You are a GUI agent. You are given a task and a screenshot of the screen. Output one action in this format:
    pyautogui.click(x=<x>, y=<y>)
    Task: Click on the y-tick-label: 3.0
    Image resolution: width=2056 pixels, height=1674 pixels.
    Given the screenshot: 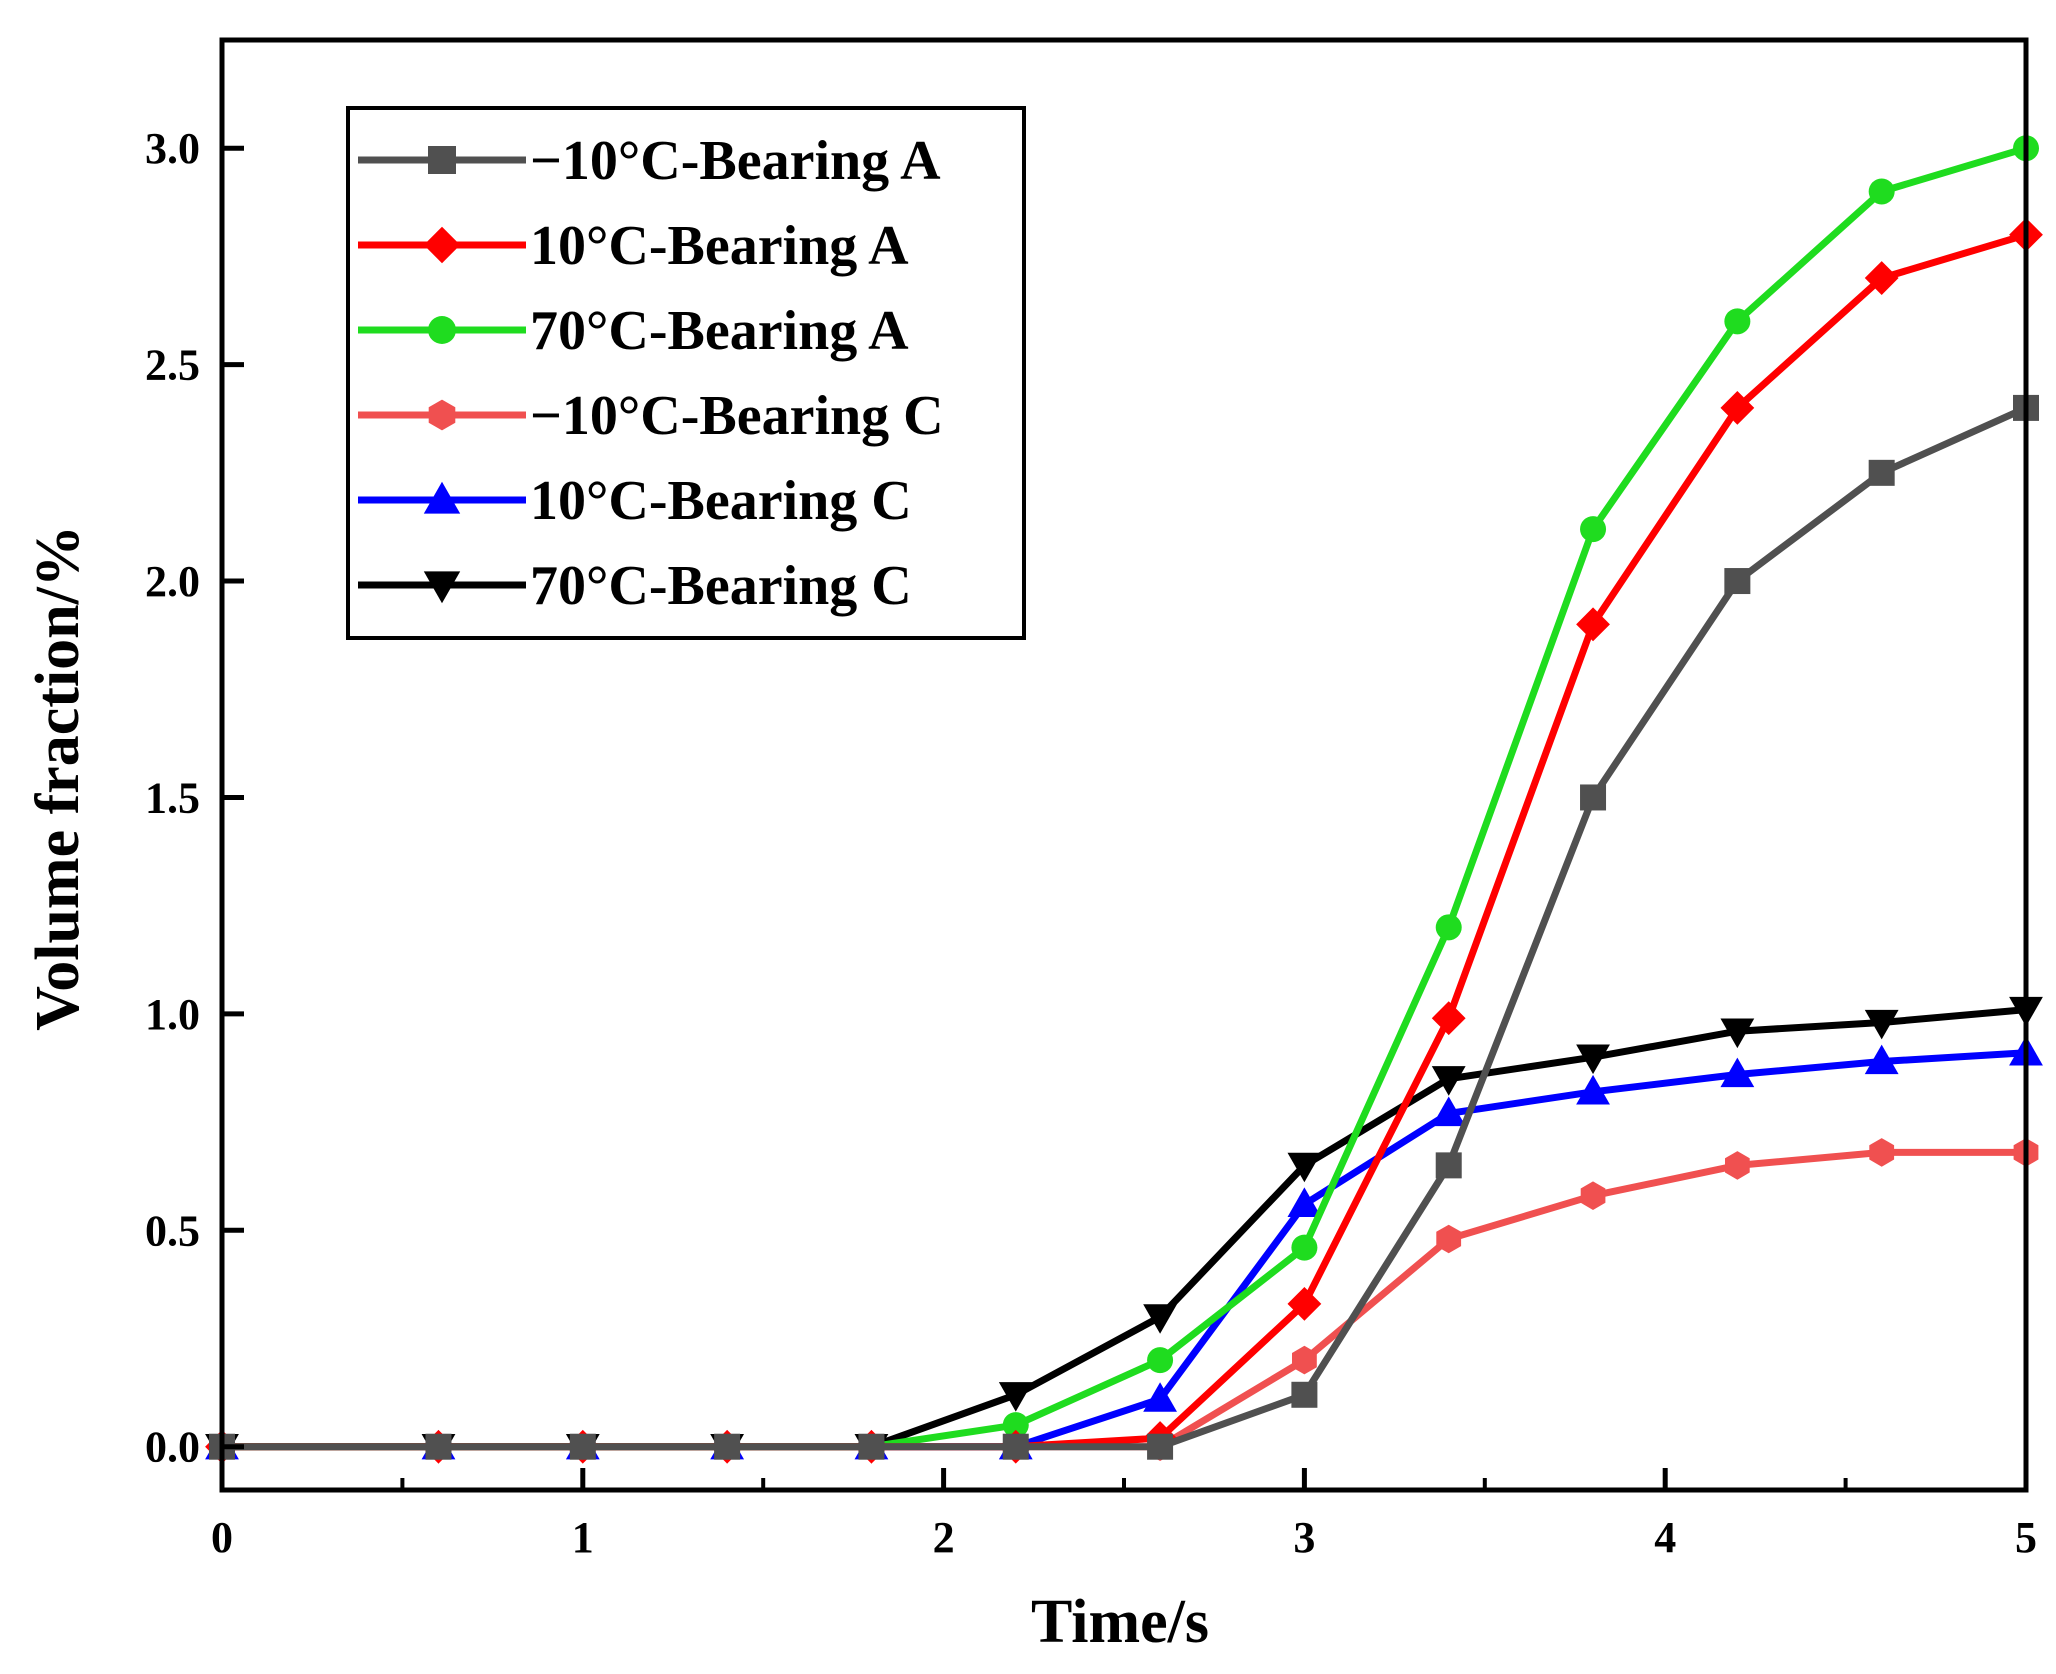 What is the action you would take?
    pyautogui.click(x=172, y=148)
    